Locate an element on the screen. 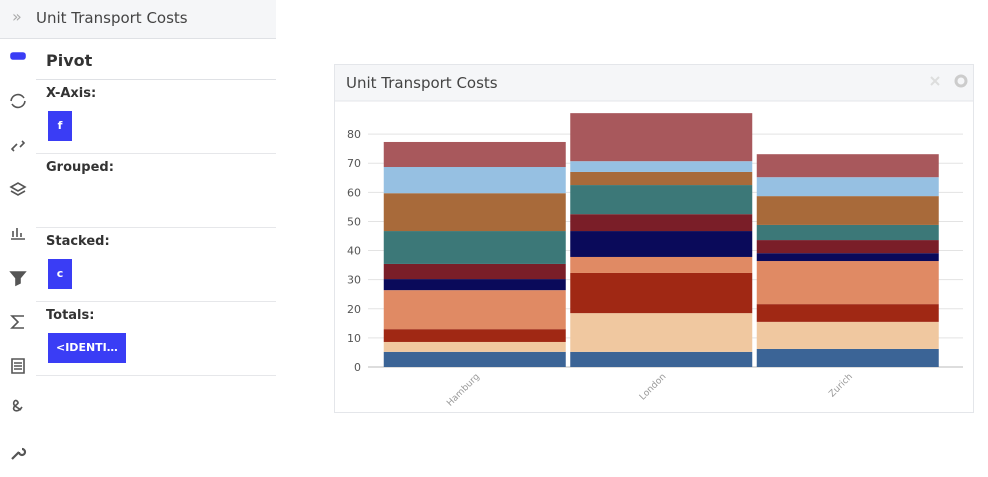 The width and height of the screenshot is (988, 477). fullscreen-icon is located at coordinates (935, 81).